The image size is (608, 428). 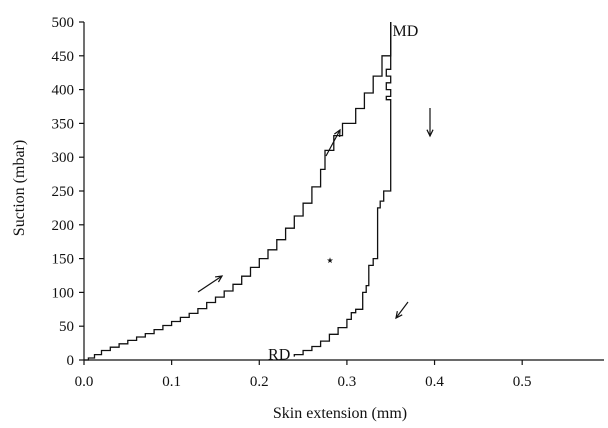 What do you see at coordinates (210, 284) in the screenshot?
I see `loading-lower-arrow` at bounding box center [210, 284].